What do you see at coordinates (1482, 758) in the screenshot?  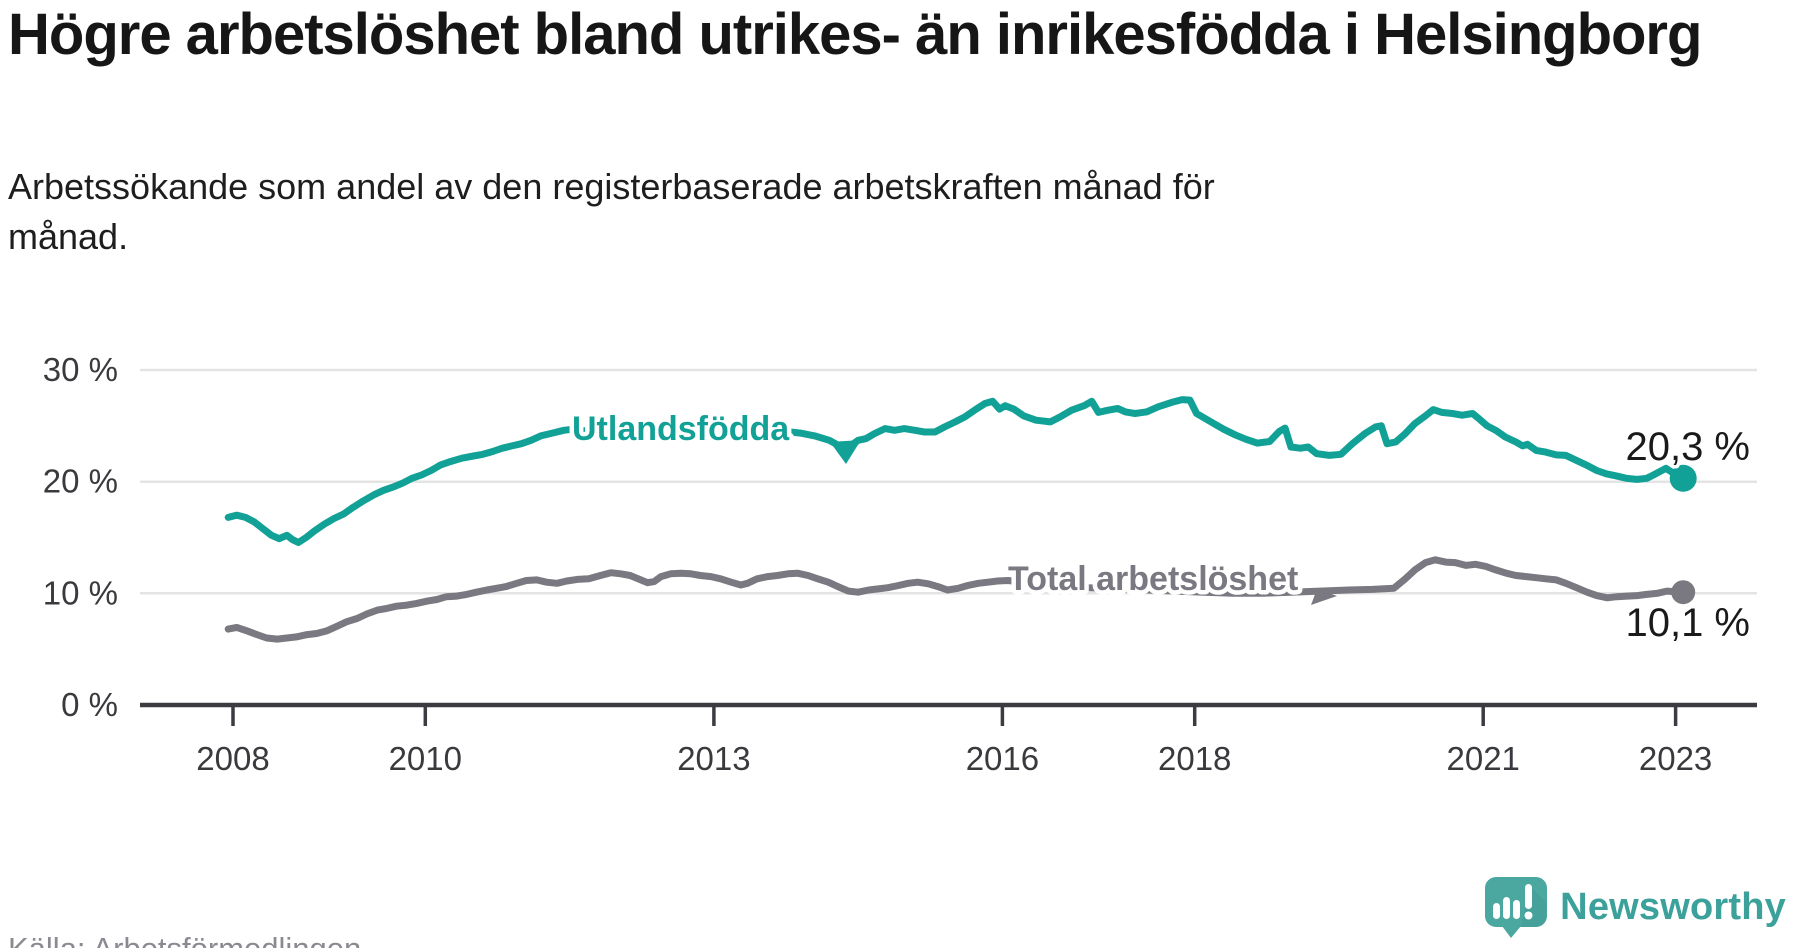 I see `x-tick-label-2021: 2021` at bounding box center [1482, 758].